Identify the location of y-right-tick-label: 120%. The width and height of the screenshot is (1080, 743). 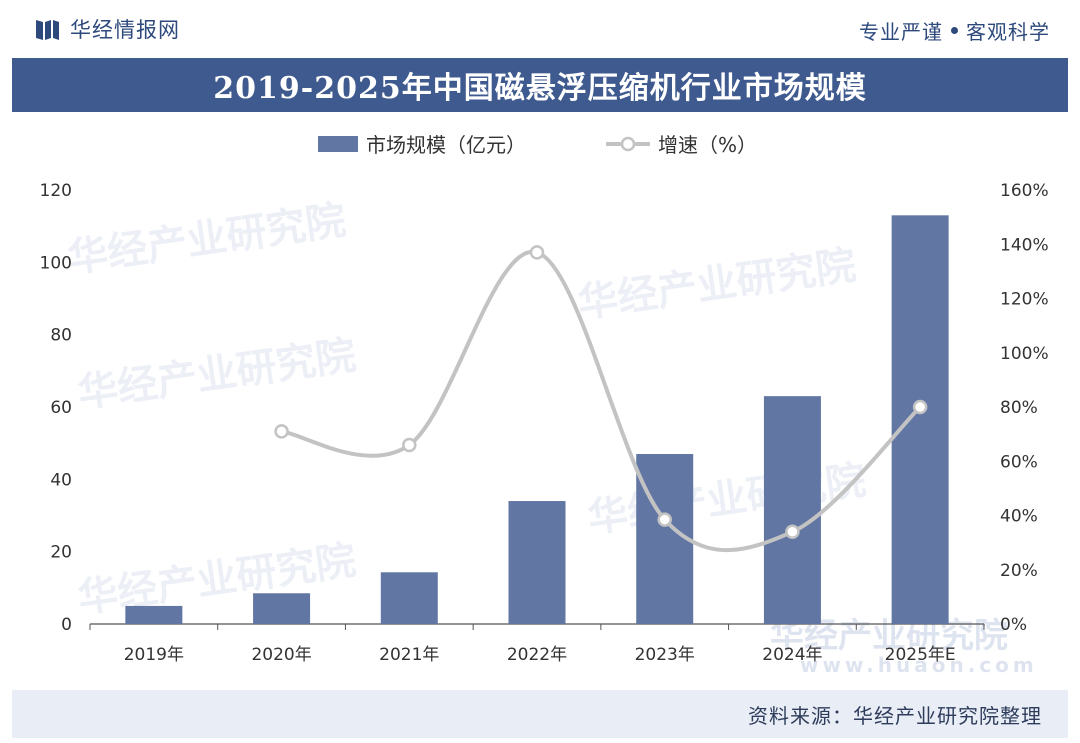
(1024, 300).